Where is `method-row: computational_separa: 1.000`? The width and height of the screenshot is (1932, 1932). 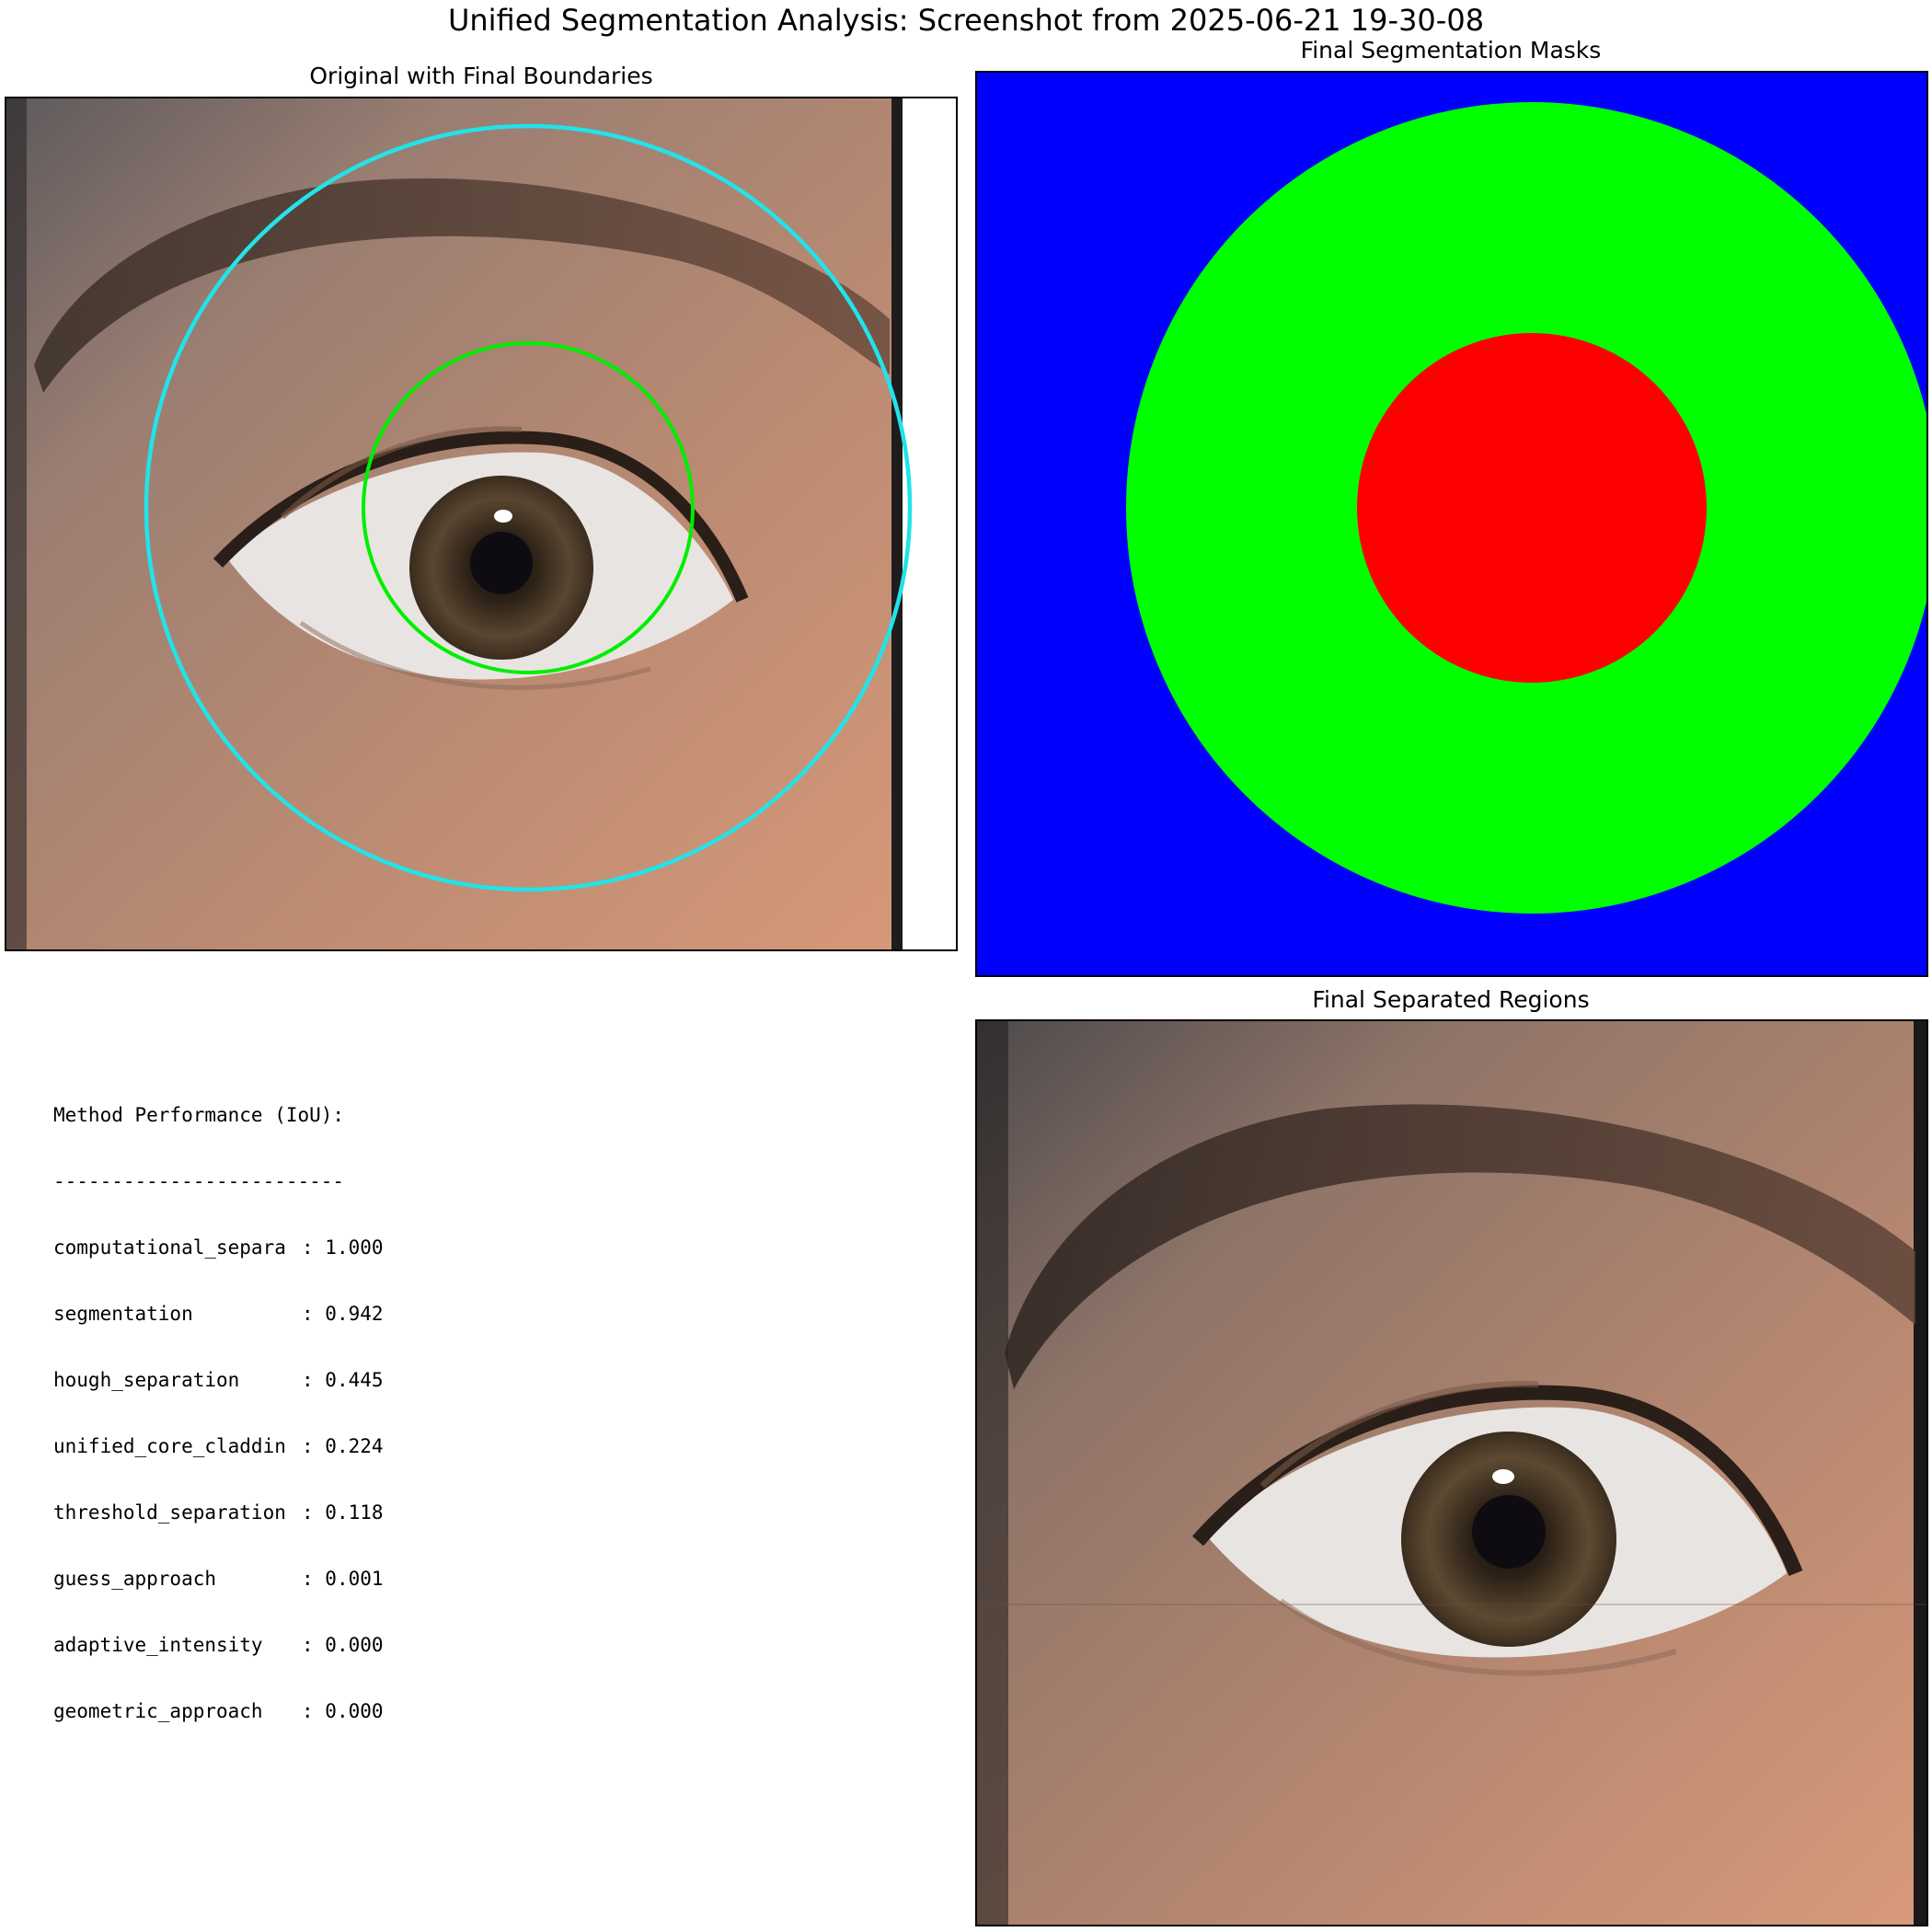 method-row: computational_separa: 1.000 is located at coordinates (218, 1247).